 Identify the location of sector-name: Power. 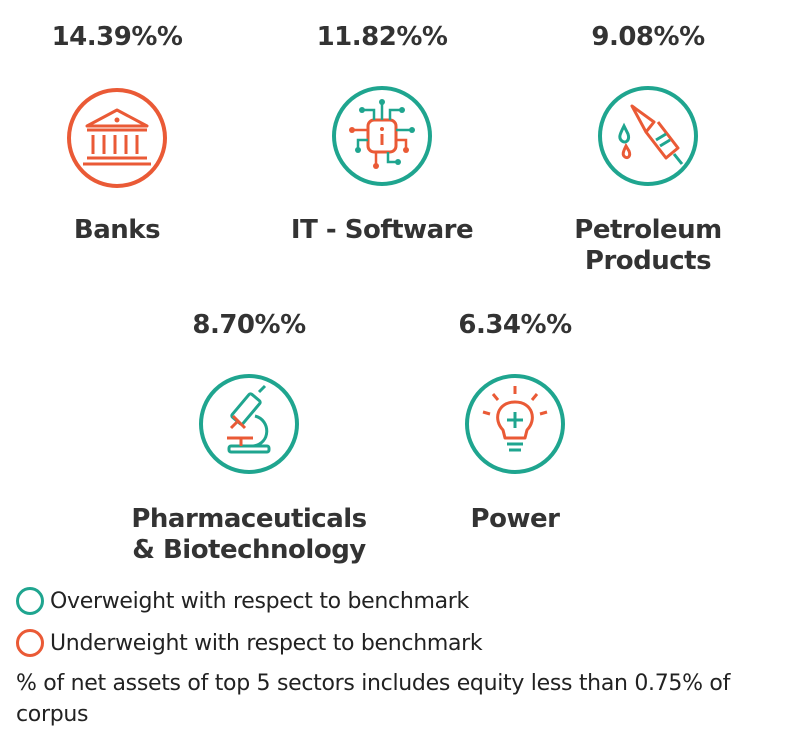
(515, 519).